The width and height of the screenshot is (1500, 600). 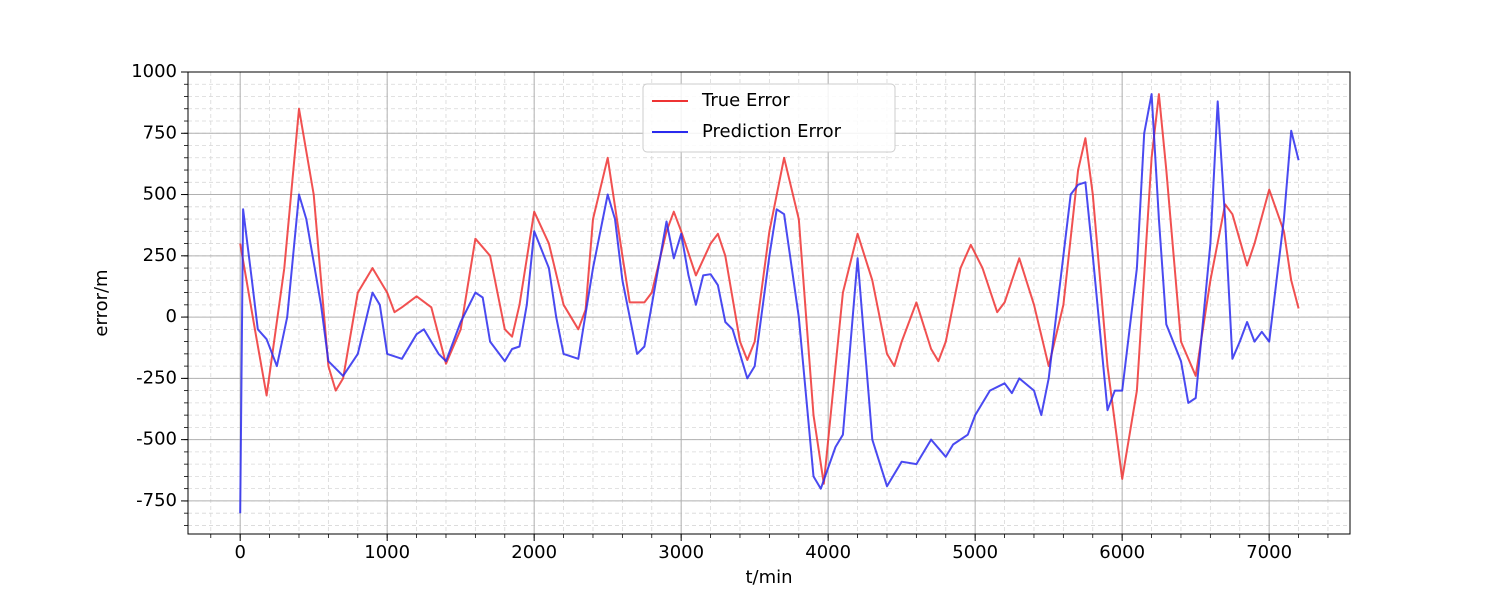 What do you see at coordinates (772, 131) in the screenshot?
I see `legend-label: Prediction Error` at bounding box center [772, 131].